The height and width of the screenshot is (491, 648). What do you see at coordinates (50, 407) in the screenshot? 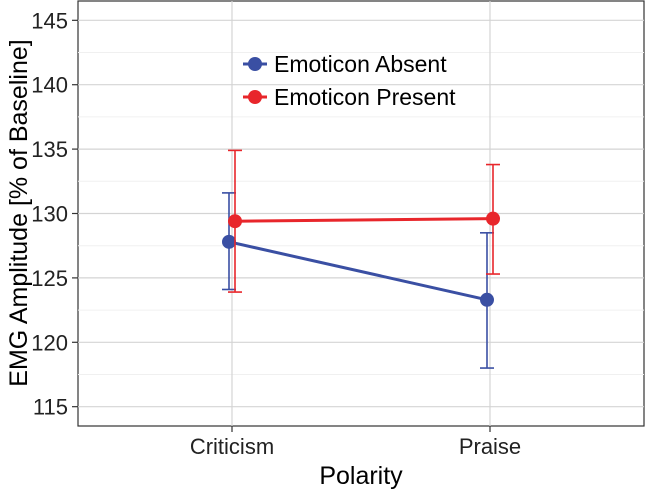
I see `y-tick-label: 115` at bounding box center [50, 407].